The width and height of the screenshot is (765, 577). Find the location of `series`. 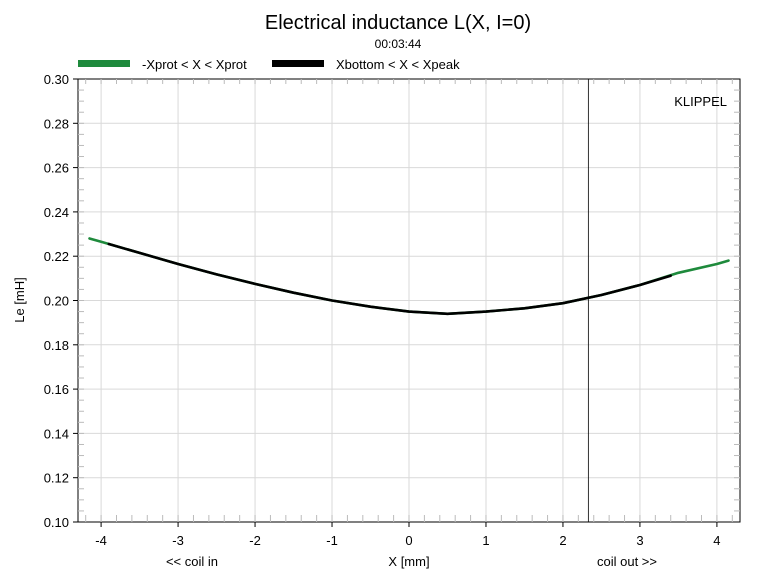

series is located at coordinates (409, 276).